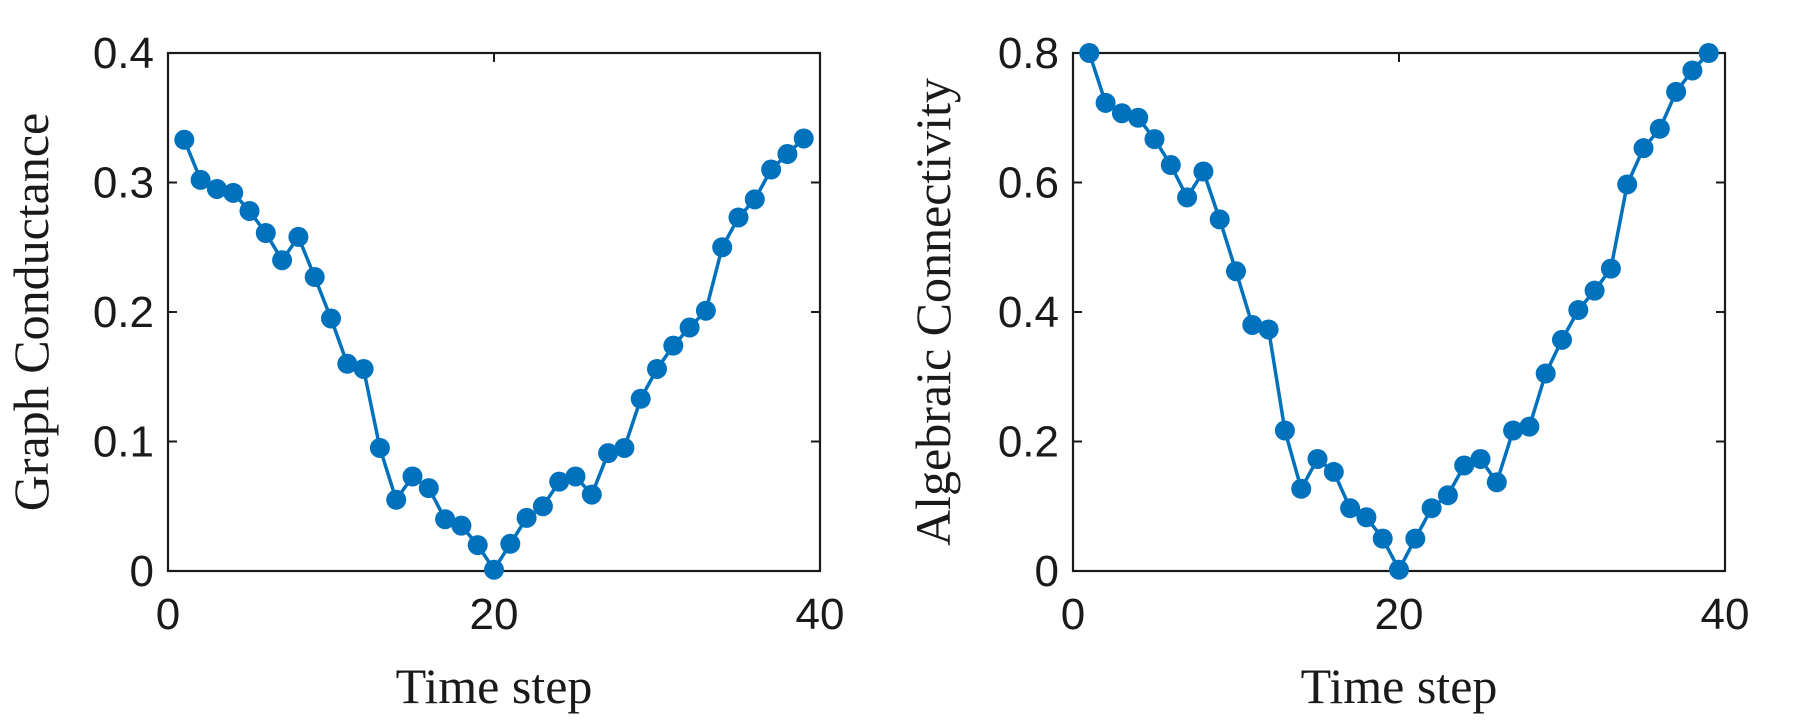 The width and height of the screenshot is (1800, 720). I want to click on y-tick-labels: 0 0.1 0.2 0.3 0.4, so click(123, 312).